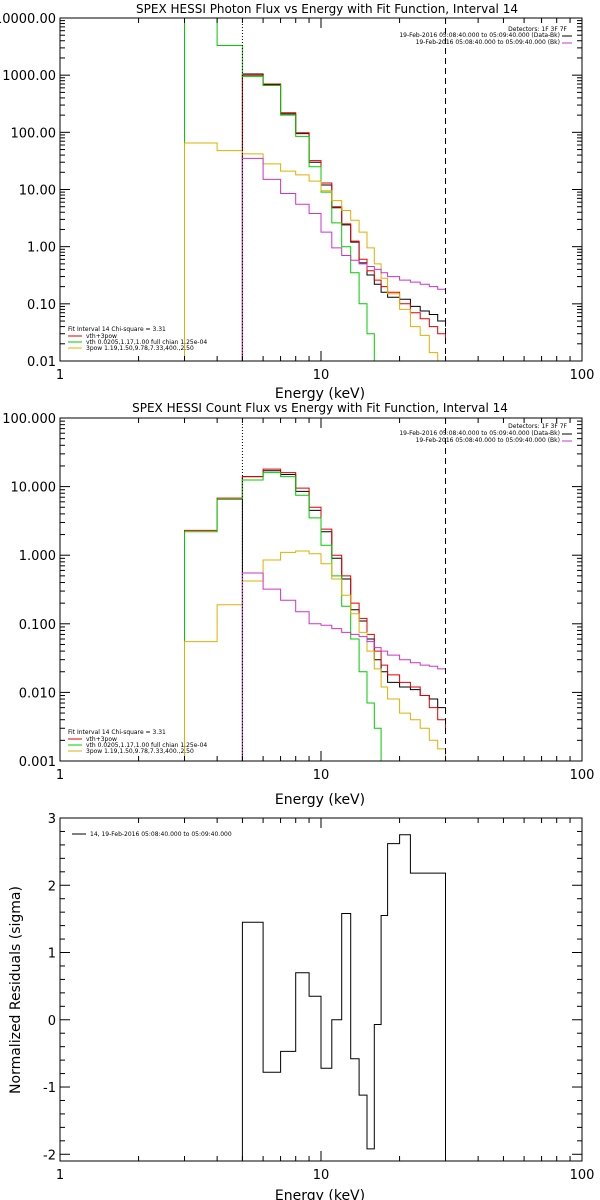 This screenshot has width=600, height=1200. What do you see at coordinates (49, 1155) in the screenshot?
I see `y-tick-label: -2` at bounding box center [49, 1155].